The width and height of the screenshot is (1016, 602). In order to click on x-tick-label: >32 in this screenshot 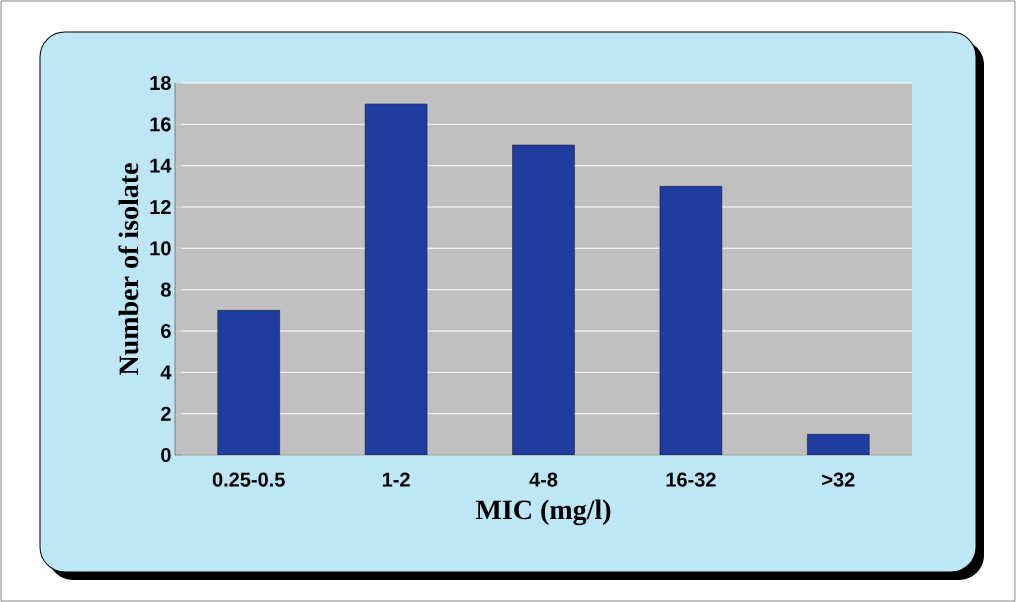, I will do `click(838, 479)`.